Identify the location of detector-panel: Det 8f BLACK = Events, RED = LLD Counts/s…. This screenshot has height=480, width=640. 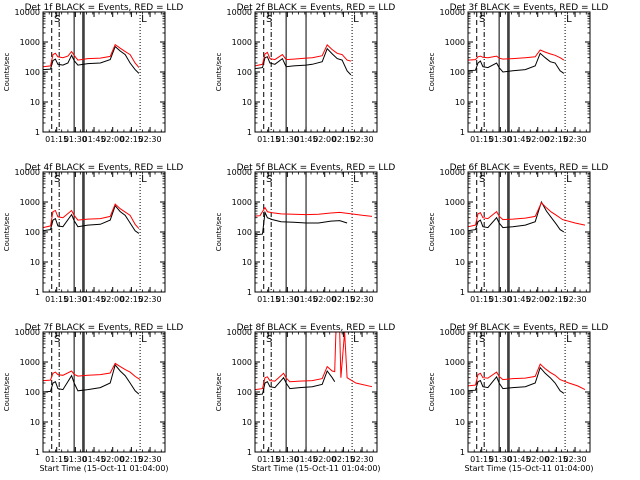
(305, 398).